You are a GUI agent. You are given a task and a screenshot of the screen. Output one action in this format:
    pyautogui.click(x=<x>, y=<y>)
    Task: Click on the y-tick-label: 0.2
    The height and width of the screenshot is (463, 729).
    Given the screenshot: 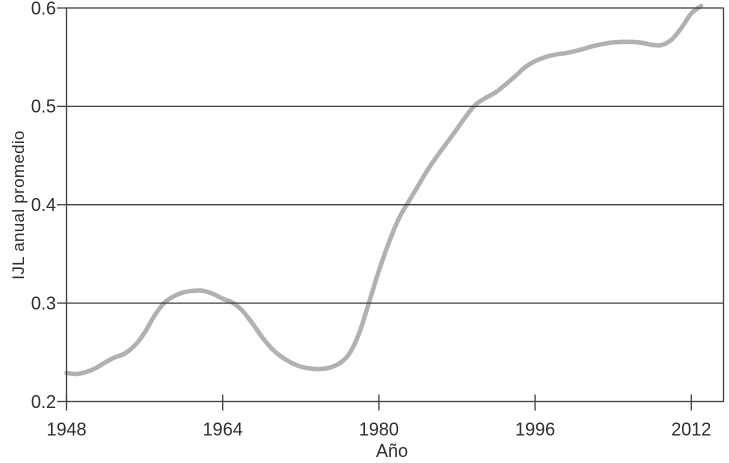 What is the action you would take?
    pyautogui.click(x=43, y=402)
    